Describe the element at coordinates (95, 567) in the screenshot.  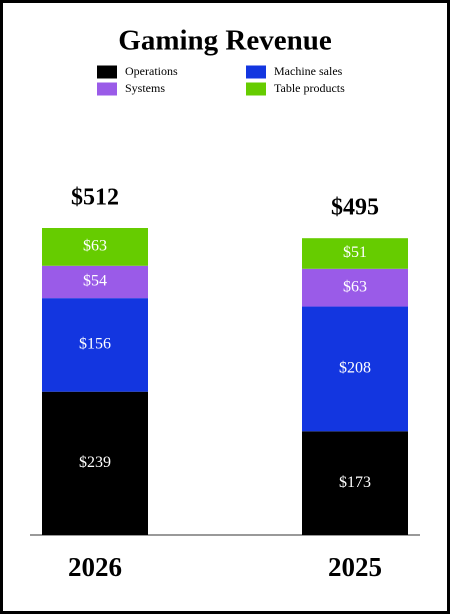
I see `x-tick-label: 2026` at that location.